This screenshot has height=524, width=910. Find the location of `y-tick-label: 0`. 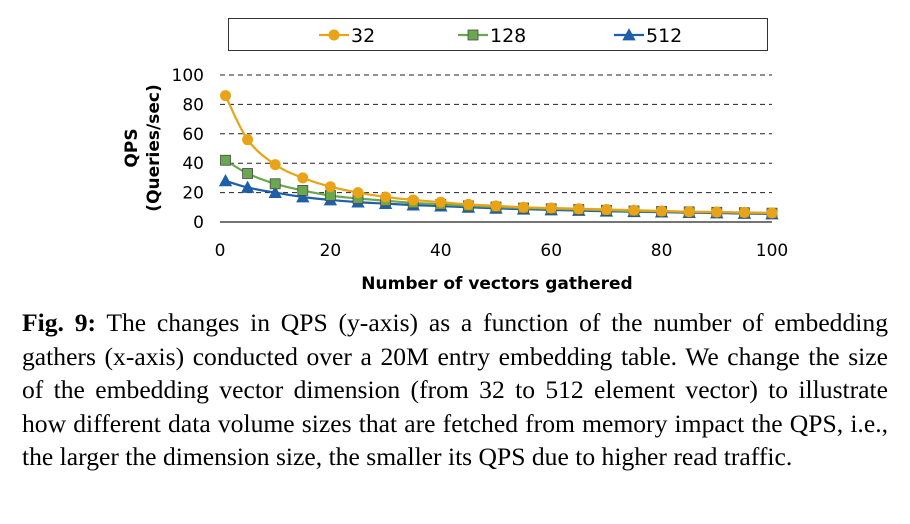

y-tick-label: 0 is located at coordinates (198, 223).